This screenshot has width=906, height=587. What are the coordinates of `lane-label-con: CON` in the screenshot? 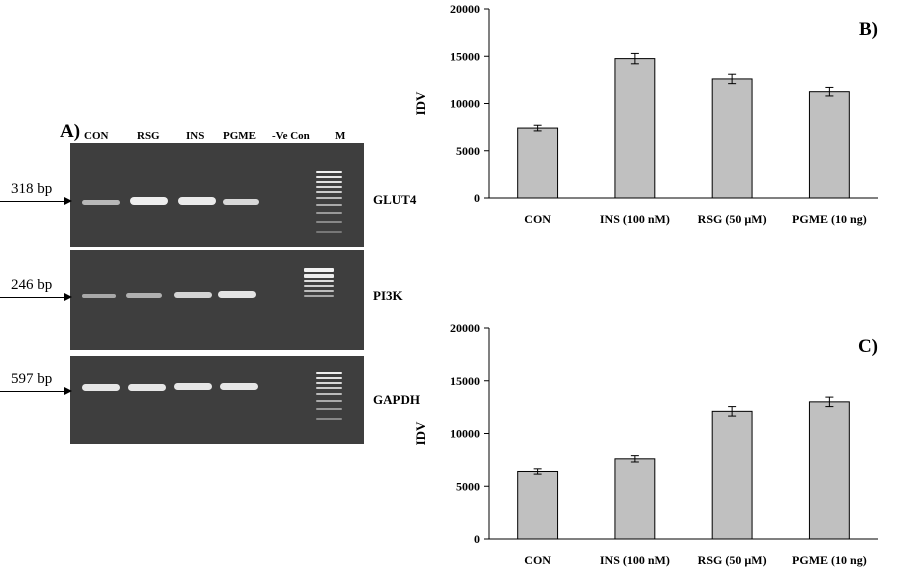 It's located at (96, 136).